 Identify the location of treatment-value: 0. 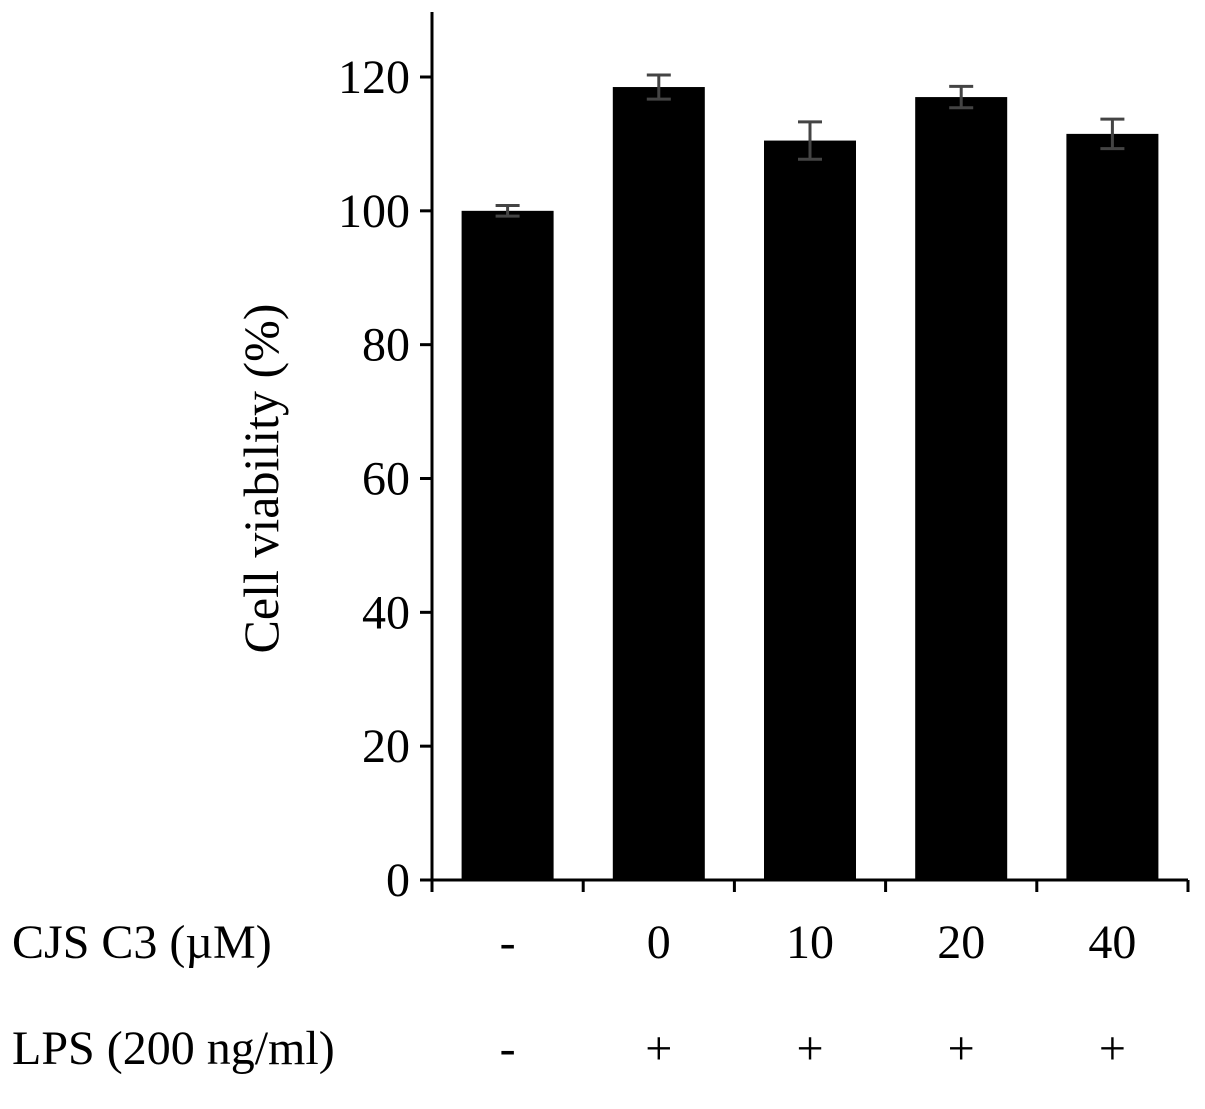
(659, 942).